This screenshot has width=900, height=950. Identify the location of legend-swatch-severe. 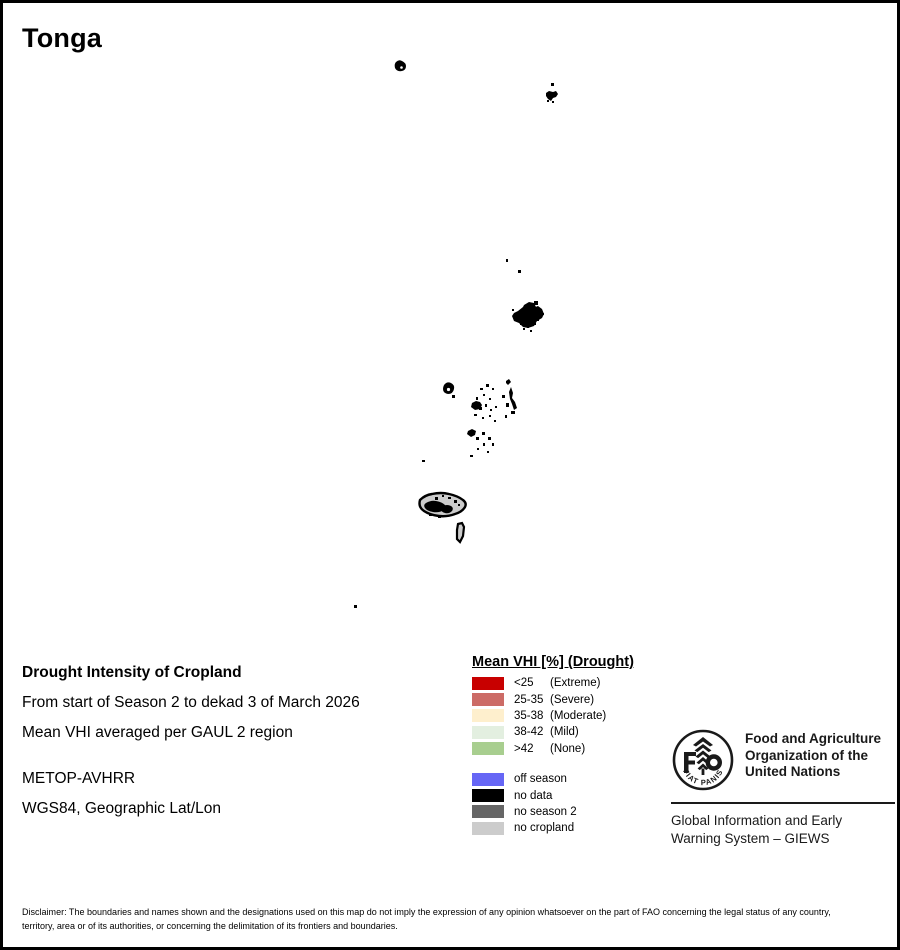
(488, 700).